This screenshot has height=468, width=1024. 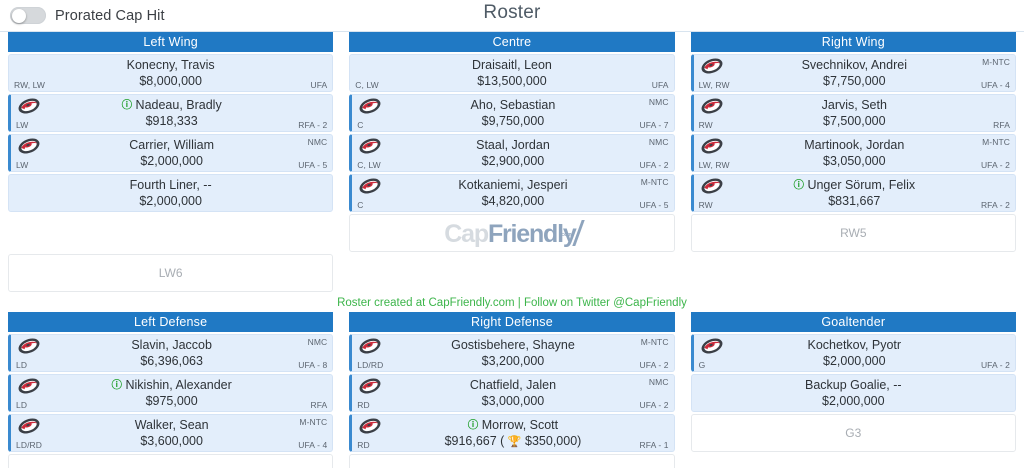 I want to click on roster-slot-player: LW ⓘ Nadeau, Bradly $918,333 RFA - 2, so click(x=171, y=113).